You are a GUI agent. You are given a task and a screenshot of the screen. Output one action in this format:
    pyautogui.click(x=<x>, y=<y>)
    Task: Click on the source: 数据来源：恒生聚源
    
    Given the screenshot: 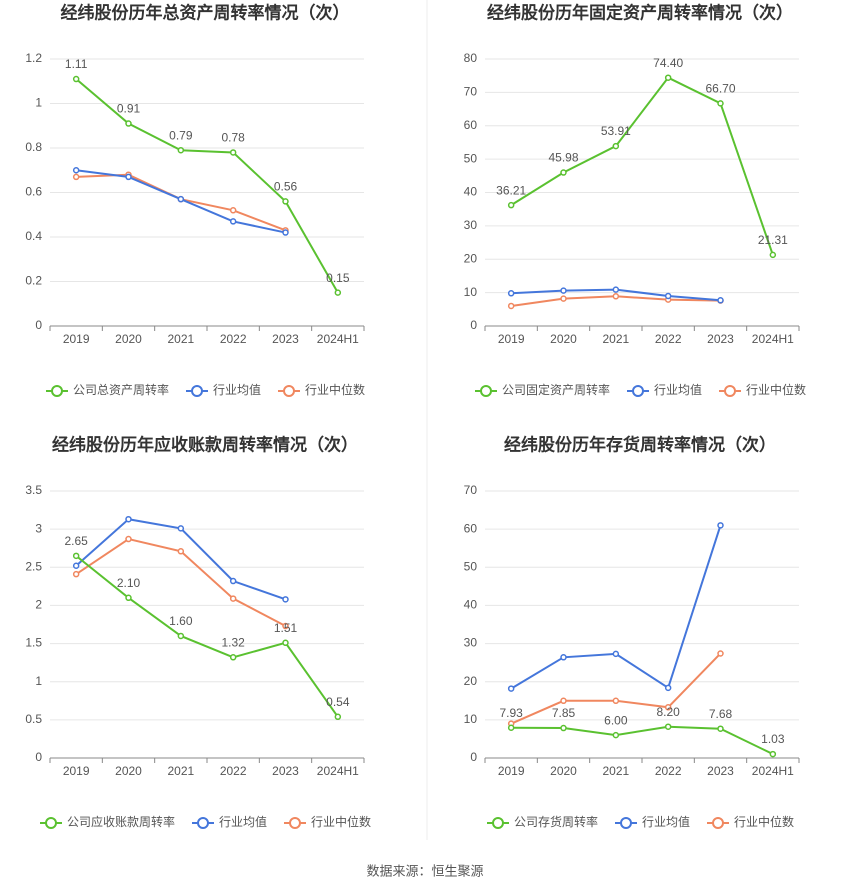 What is the action you would take?
    pyautogui.click(x=424, y=870)
    